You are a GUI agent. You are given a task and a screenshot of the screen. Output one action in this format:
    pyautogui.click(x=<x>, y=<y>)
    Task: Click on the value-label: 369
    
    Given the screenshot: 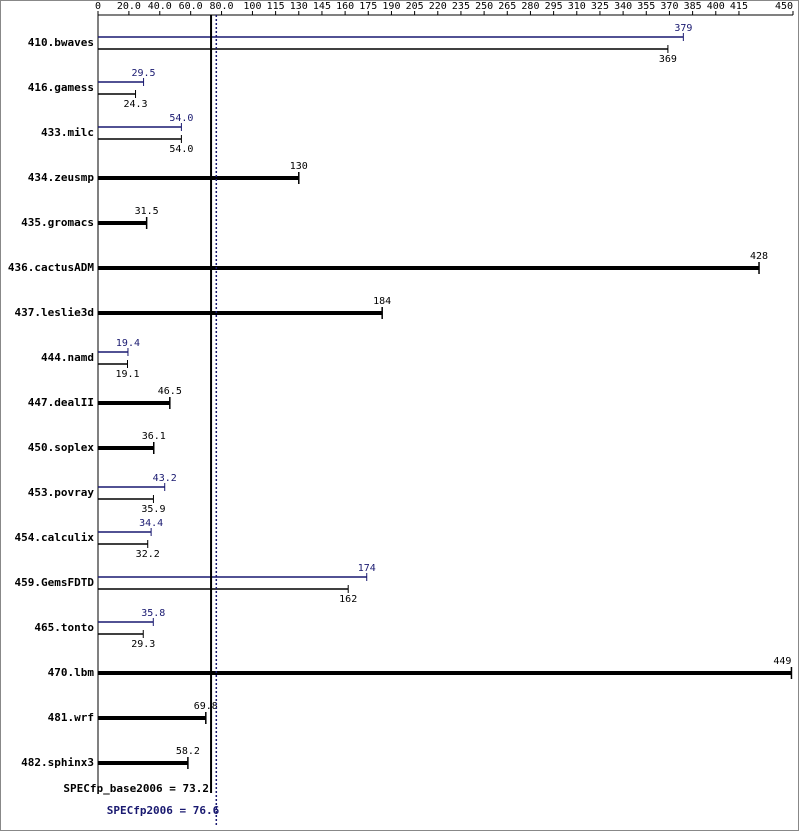 What is the action you would take?
    pyautogui.click(x=668, y=59)
    